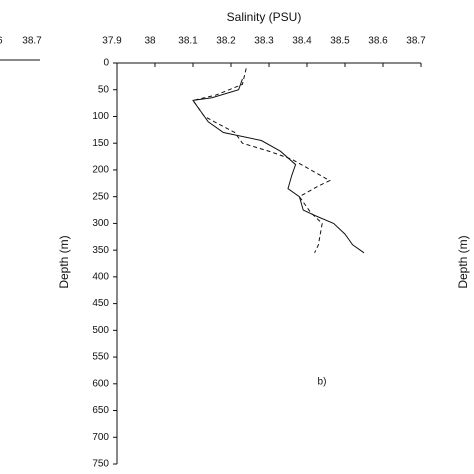  Describe the element at coordinates (340, 41) in the screenshot. I see `x-tick-label: 38.5` at that location.